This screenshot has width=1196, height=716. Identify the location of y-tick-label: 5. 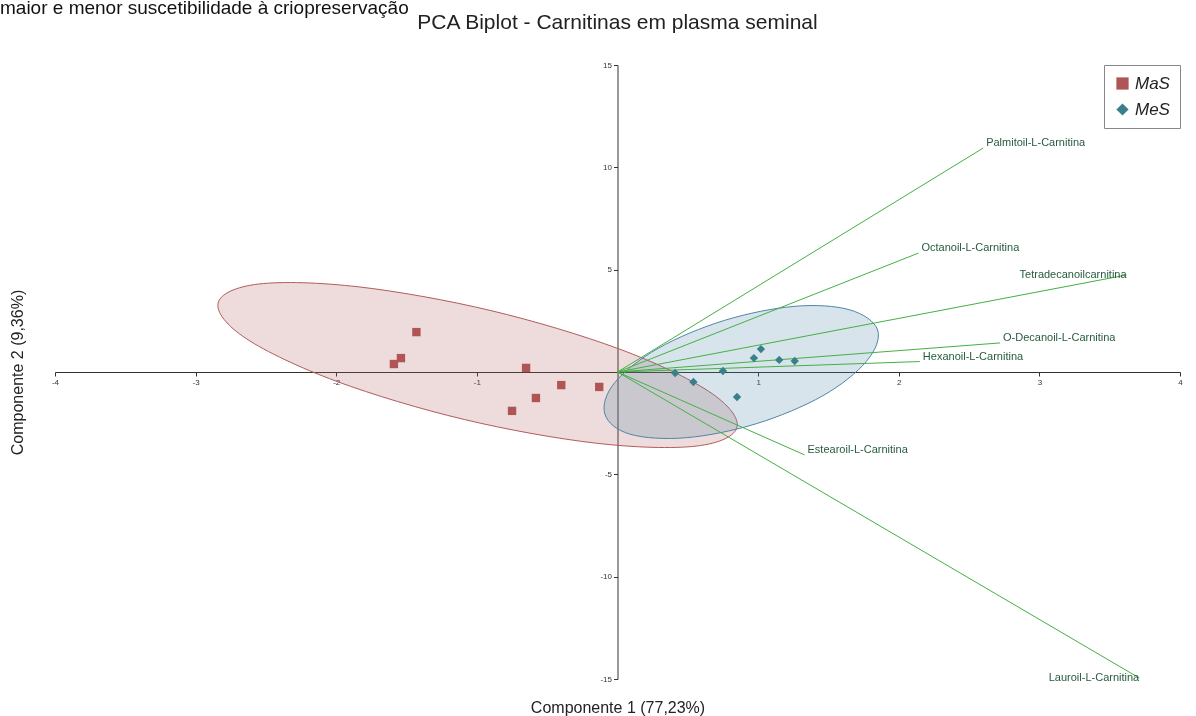
(610, 270).